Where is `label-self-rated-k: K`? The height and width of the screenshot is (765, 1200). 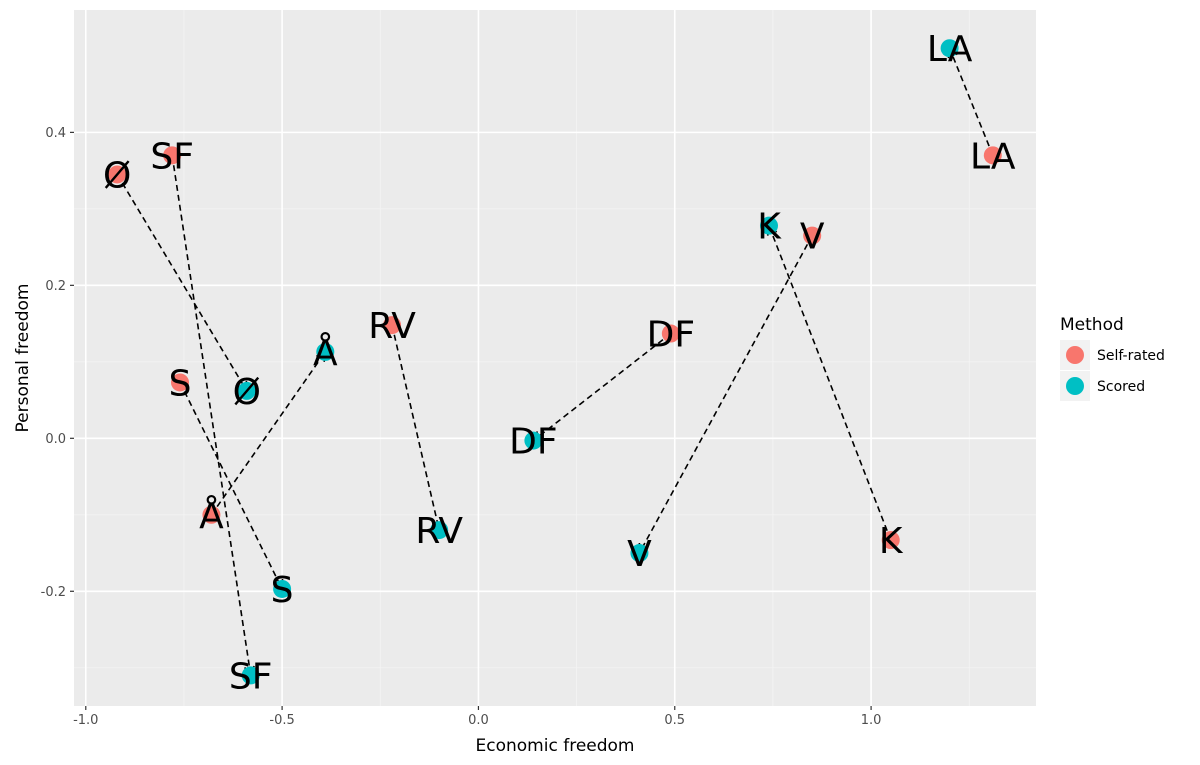
label-self-rated-k: K is located at coordinates (891, 541).